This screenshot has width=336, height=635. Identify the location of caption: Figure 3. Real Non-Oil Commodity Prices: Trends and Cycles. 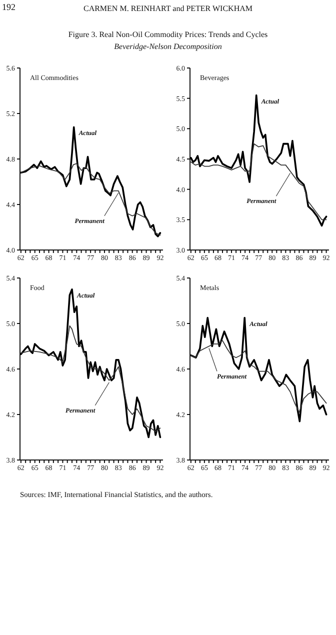
(168, 34).